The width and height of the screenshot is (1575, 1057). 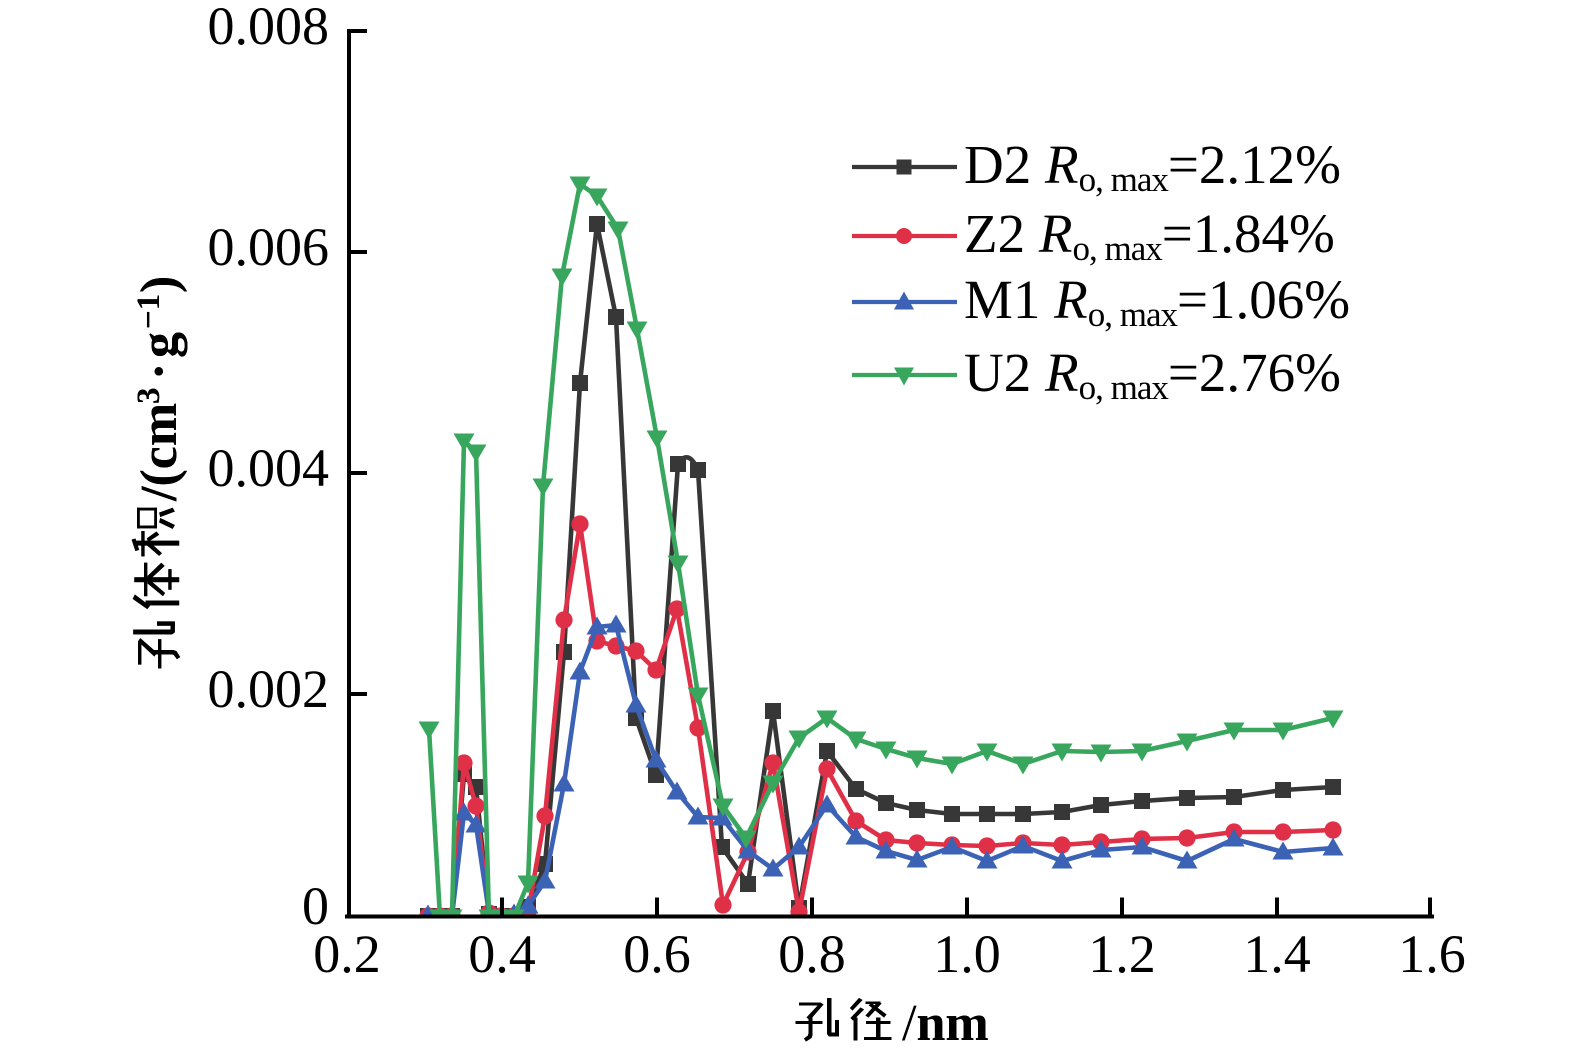 I want to click on svg-text: /(cm, so click(x=159, y=452).